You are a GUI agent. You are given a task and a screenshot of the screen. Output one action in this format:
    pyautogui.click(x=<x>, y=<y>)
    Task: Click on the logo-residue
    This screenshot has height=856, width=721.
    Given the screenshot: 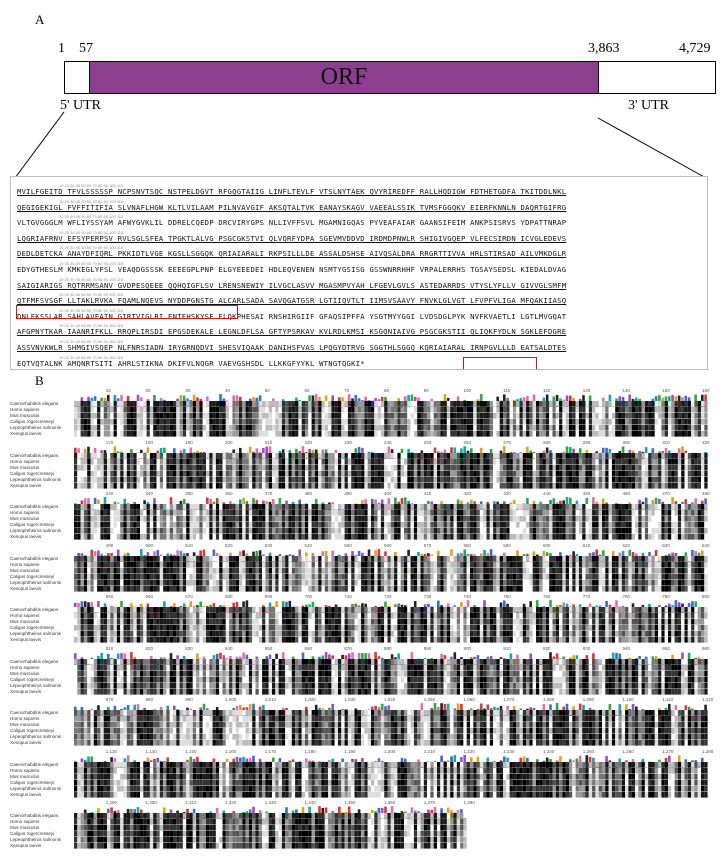 What is the action you would take?
    pyautogui.click(x=633, y=509)
    